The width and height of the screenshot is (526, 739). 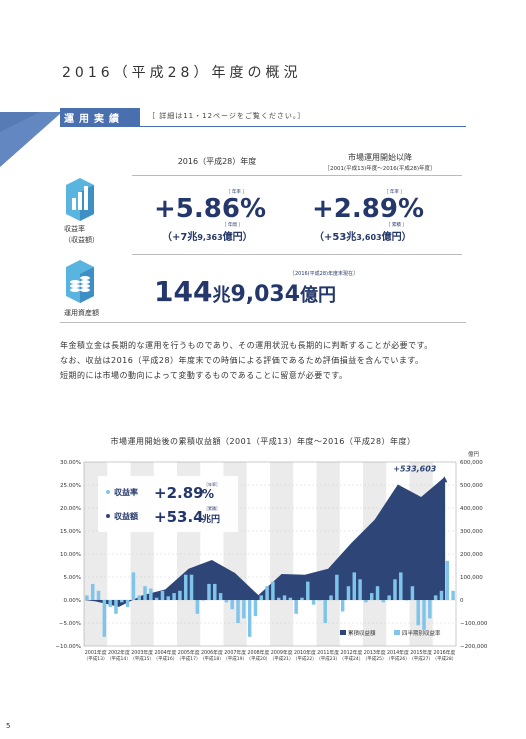 What do you see at coordinates (80, 281) in the screenshot?
I see `coins-icon` at bounding box center [80, 281].